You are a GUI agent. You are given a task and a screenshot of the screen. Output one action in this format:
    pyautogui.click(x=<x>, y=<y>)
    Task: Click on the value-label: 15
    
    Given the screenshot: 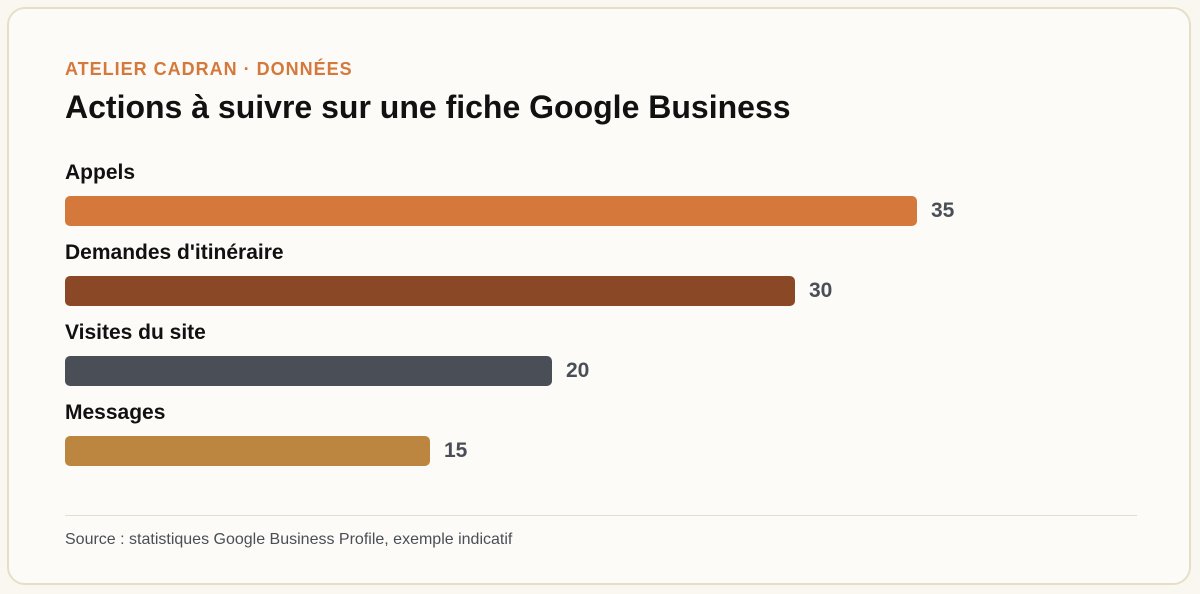 What is the action you would take?
    pyautogui.click(x=456, y=450)
    